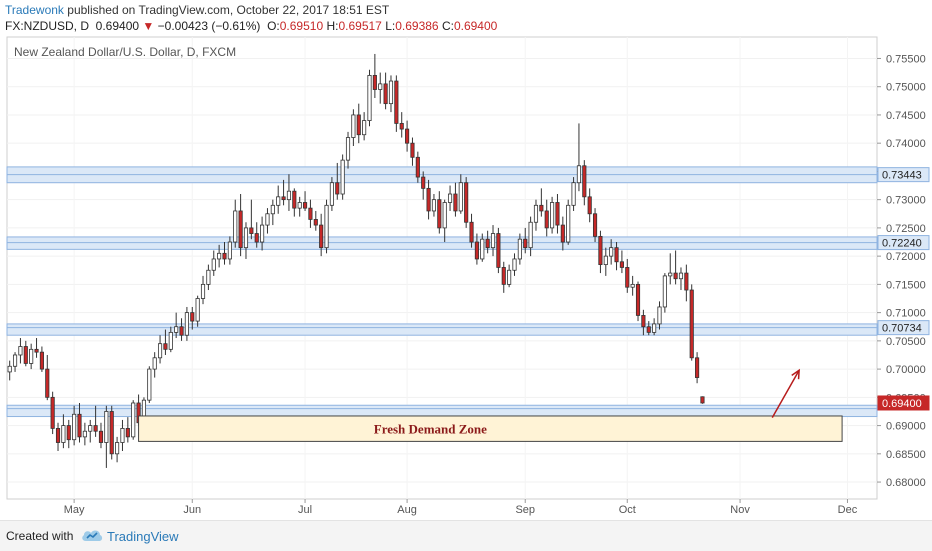 The height and width of the screenshot is (551, 932). I want to click on tradingview-brand: TradingView, so click(143, 536).